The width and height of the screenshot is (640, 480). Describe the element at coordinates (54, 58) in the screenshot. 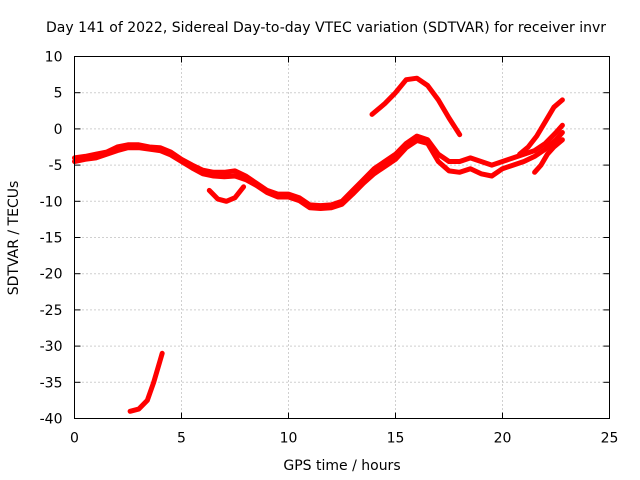

I see `y-tick-label: 10` at that location.